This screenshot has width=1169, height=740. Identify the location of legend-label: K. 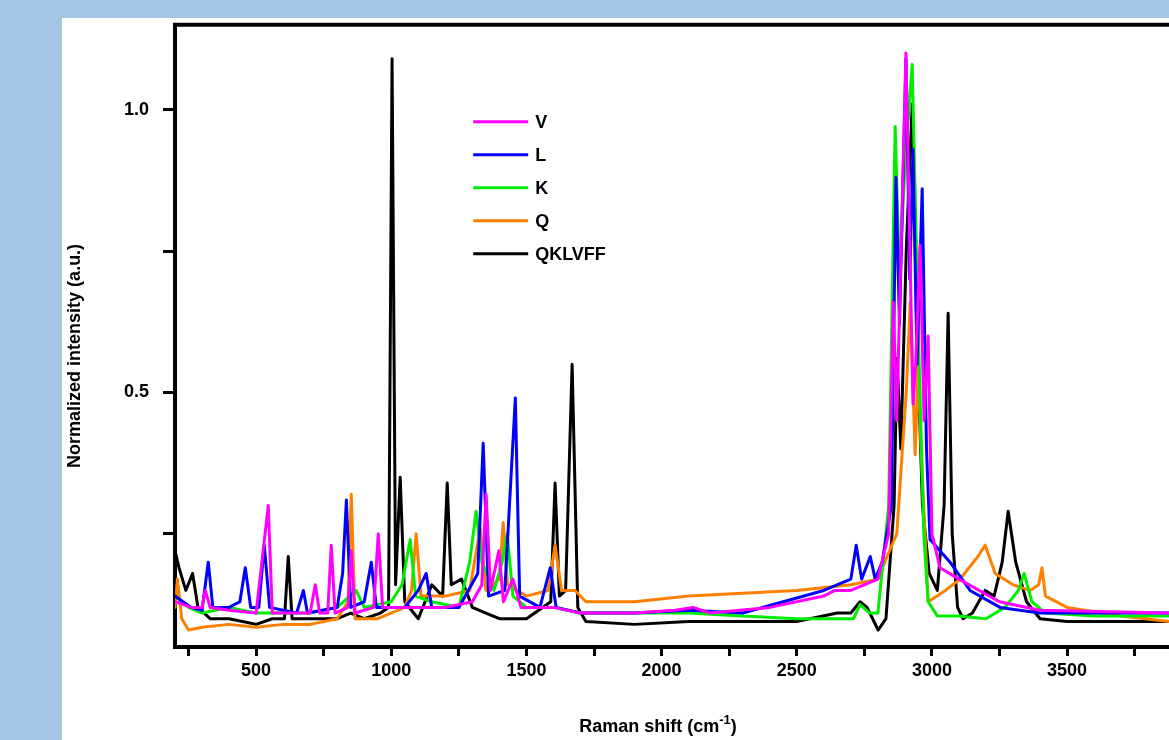
(542, 187).